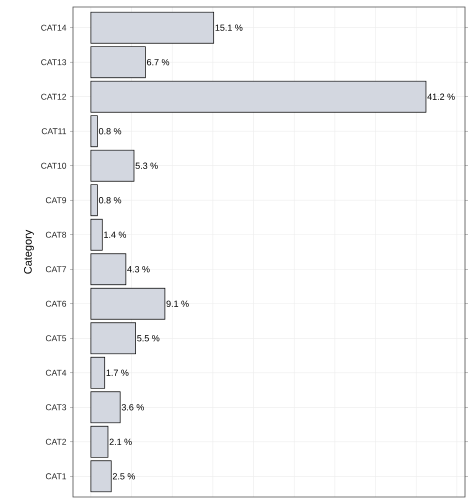  I want to click on data-label: 5.5 %, so click(148, 338).